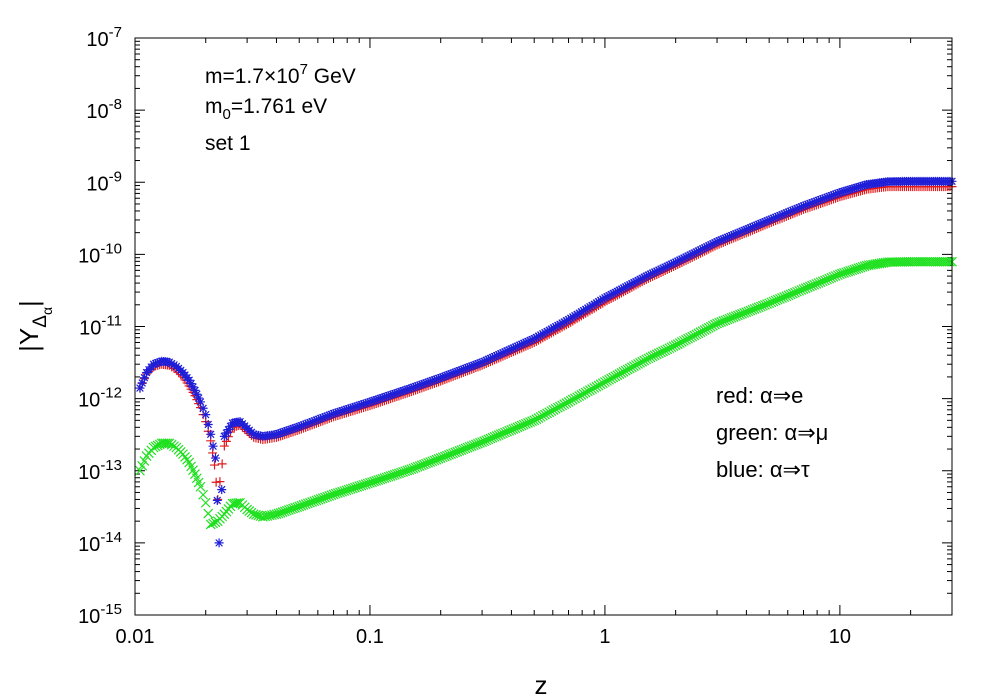 Image resolution: width=1000 pixels, height=700 pixels. Describe the element at coordinates (759, 395) in the screenshot. I see `legend-entry-red: red: α⇒e` at that location.